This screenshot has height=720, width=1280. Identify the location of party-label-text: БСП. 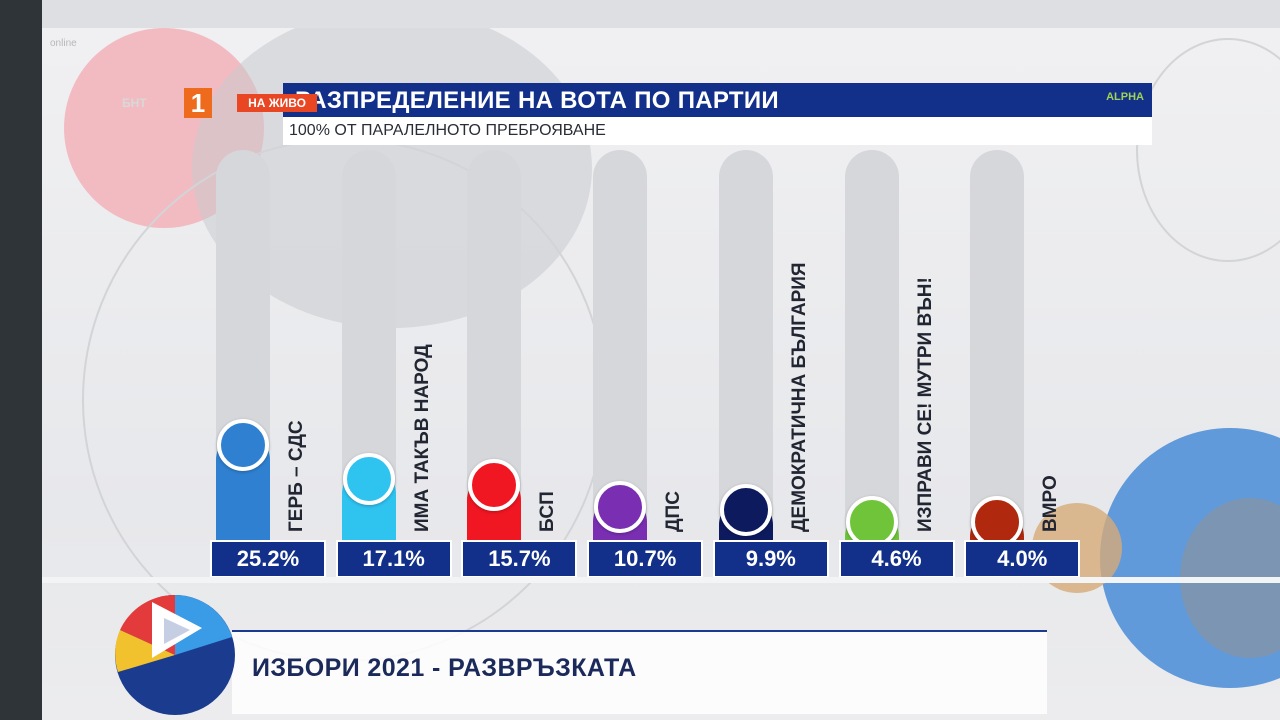
(548, 511).